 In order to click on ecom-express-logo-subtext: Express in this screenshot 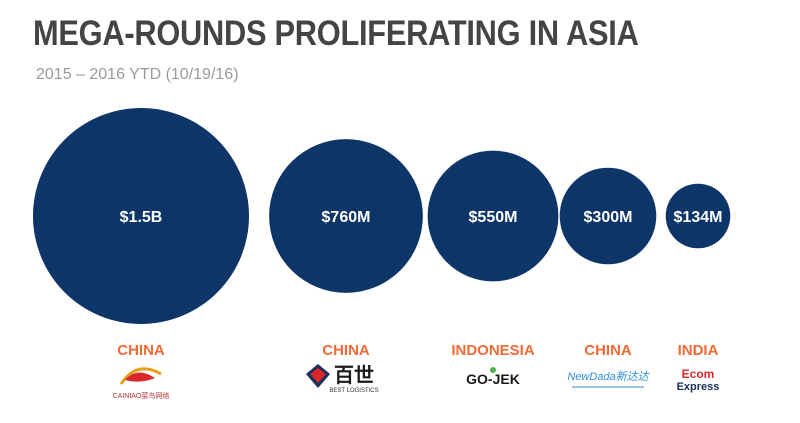, I will do `click(698, 387)`.